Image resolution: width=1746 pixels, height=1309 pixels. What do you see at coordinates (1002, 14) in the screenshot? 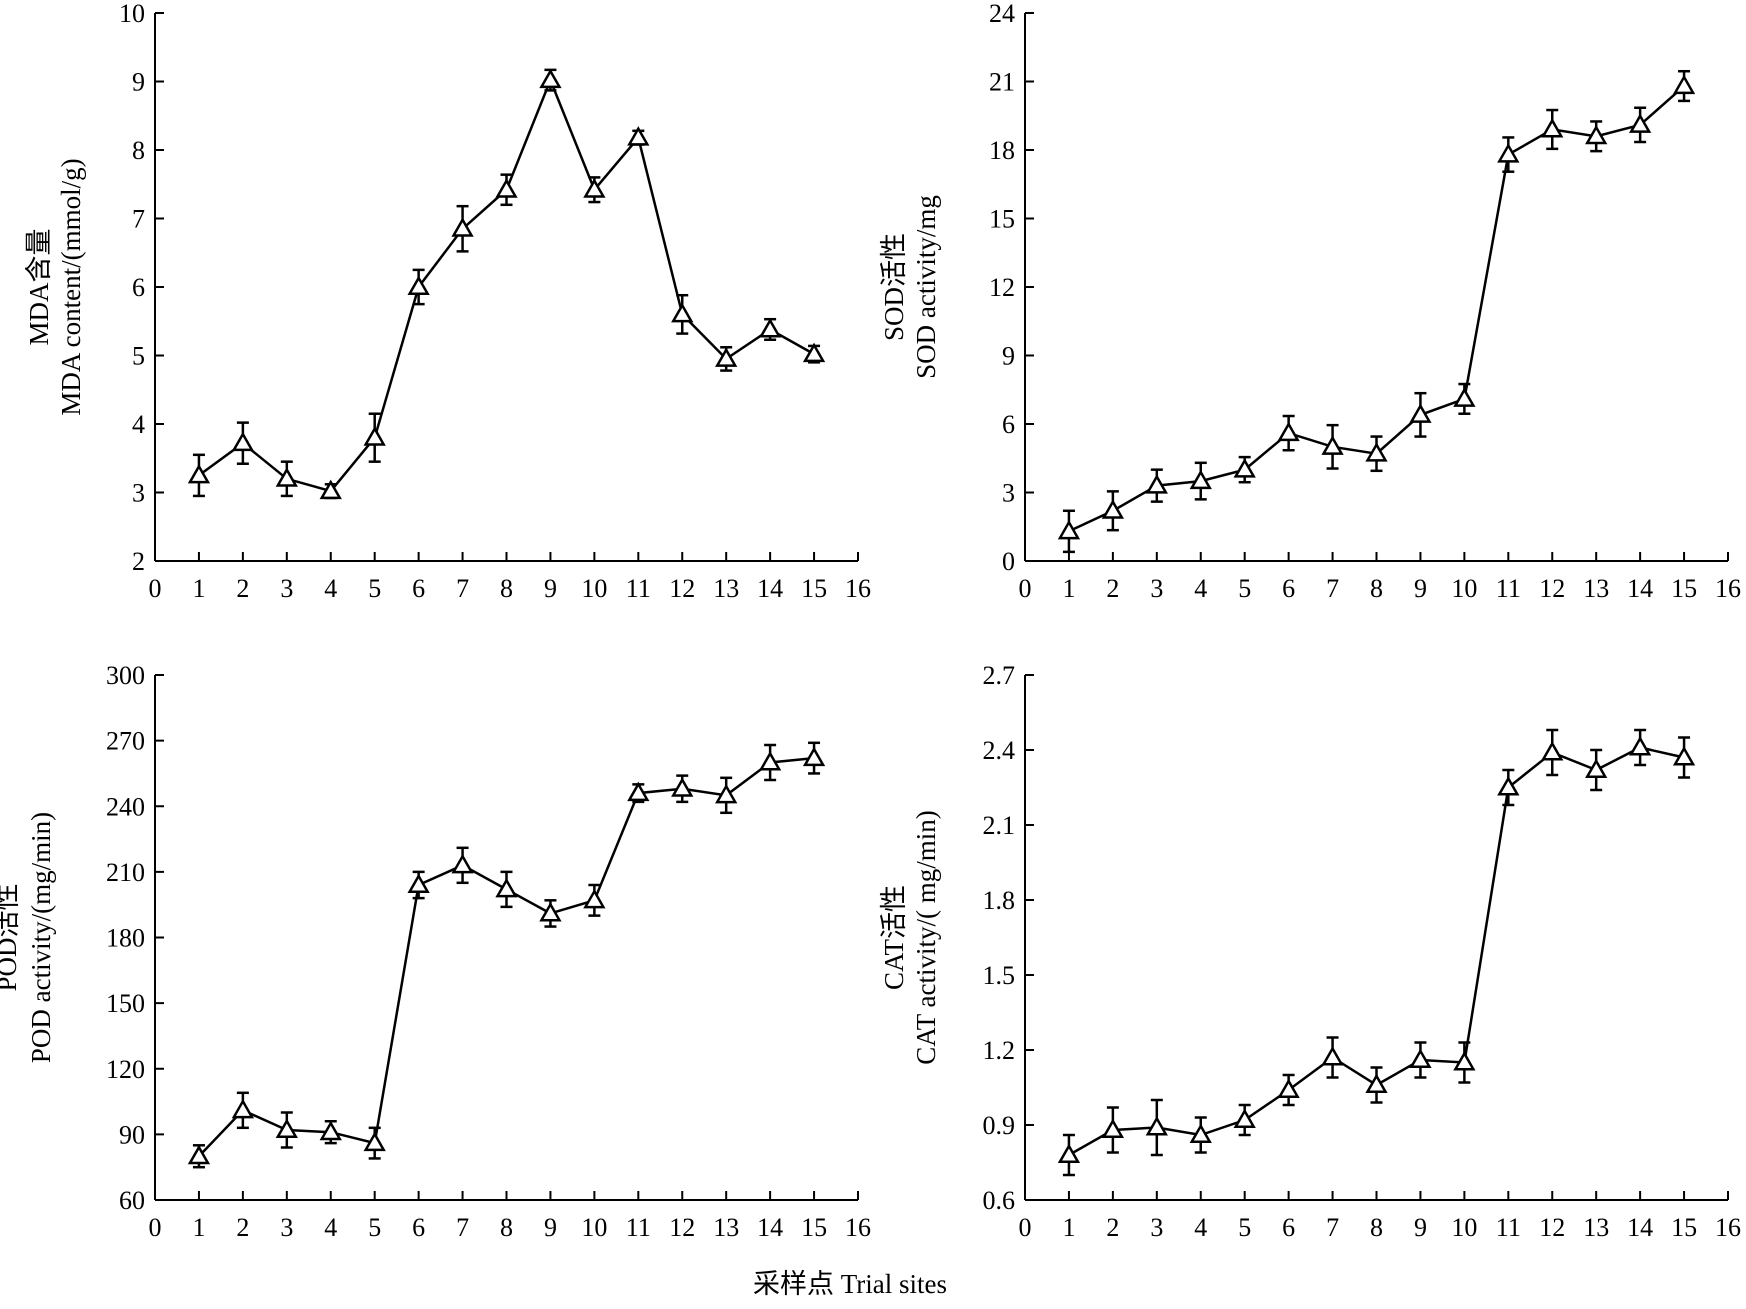
I see `y-tick-label: 24` at bounding box center [1002, 14].